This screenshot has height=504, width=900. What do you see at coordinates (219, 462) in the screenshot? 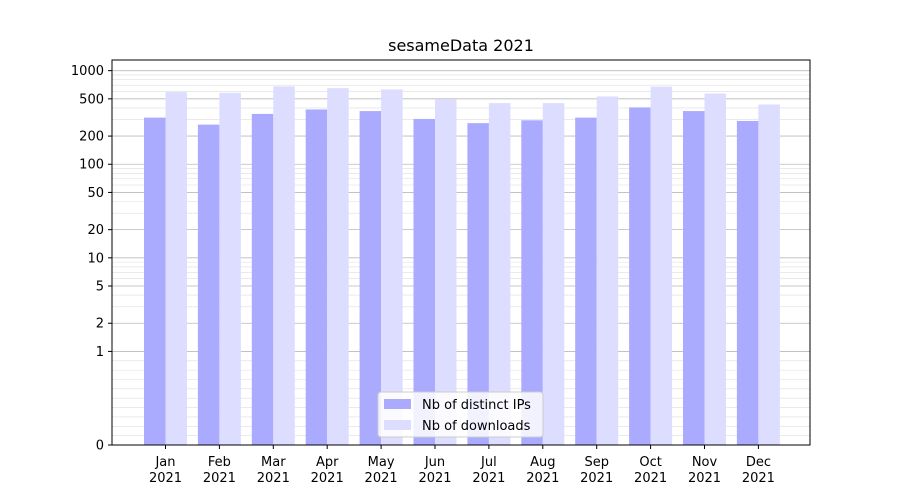
I see `x-tick-label-month: Feb` at bounding box center [219, 462].